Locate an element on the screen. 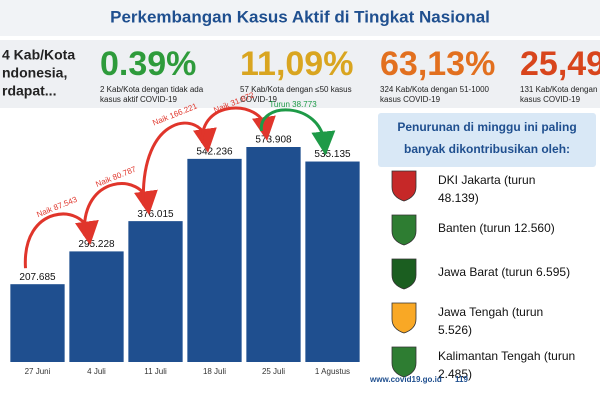 The height and width of the screenshot is (400, 600). value-label: 376.015 is located at coordinates (155, 214).